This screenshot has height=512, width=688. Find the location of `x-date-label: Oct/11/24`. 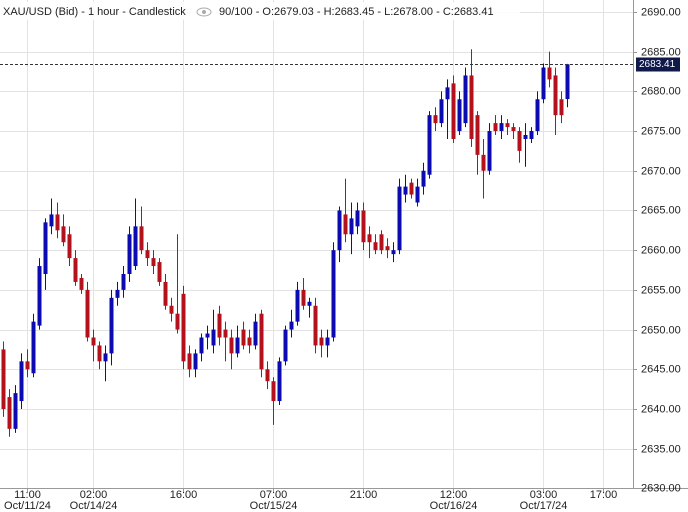

x-date-label: Oct/11/24 is located at coordinates (27, 506).